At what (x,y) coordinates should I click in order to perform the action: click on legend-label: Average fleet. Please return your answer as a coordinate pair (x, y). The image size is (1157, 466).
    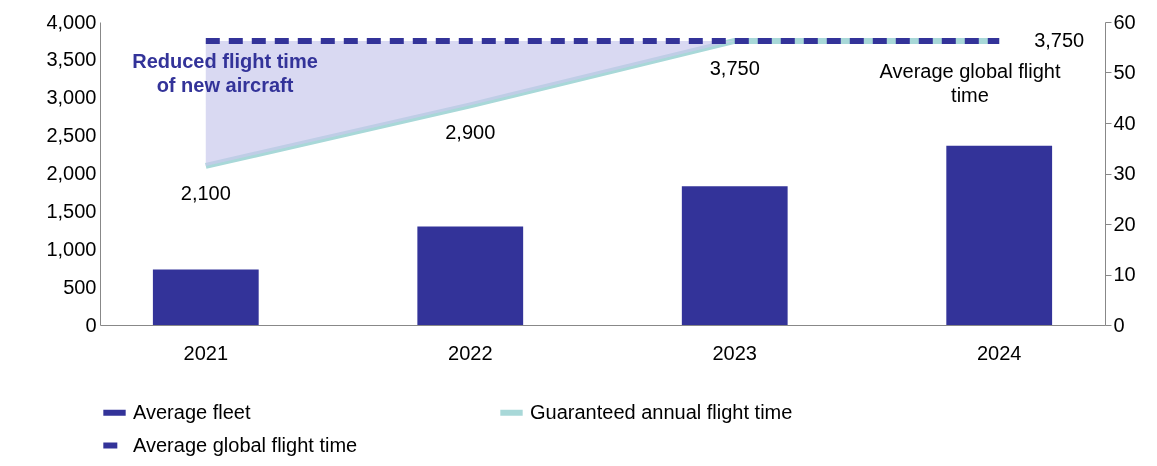
    Looking at the image, I should click on (192, 411).